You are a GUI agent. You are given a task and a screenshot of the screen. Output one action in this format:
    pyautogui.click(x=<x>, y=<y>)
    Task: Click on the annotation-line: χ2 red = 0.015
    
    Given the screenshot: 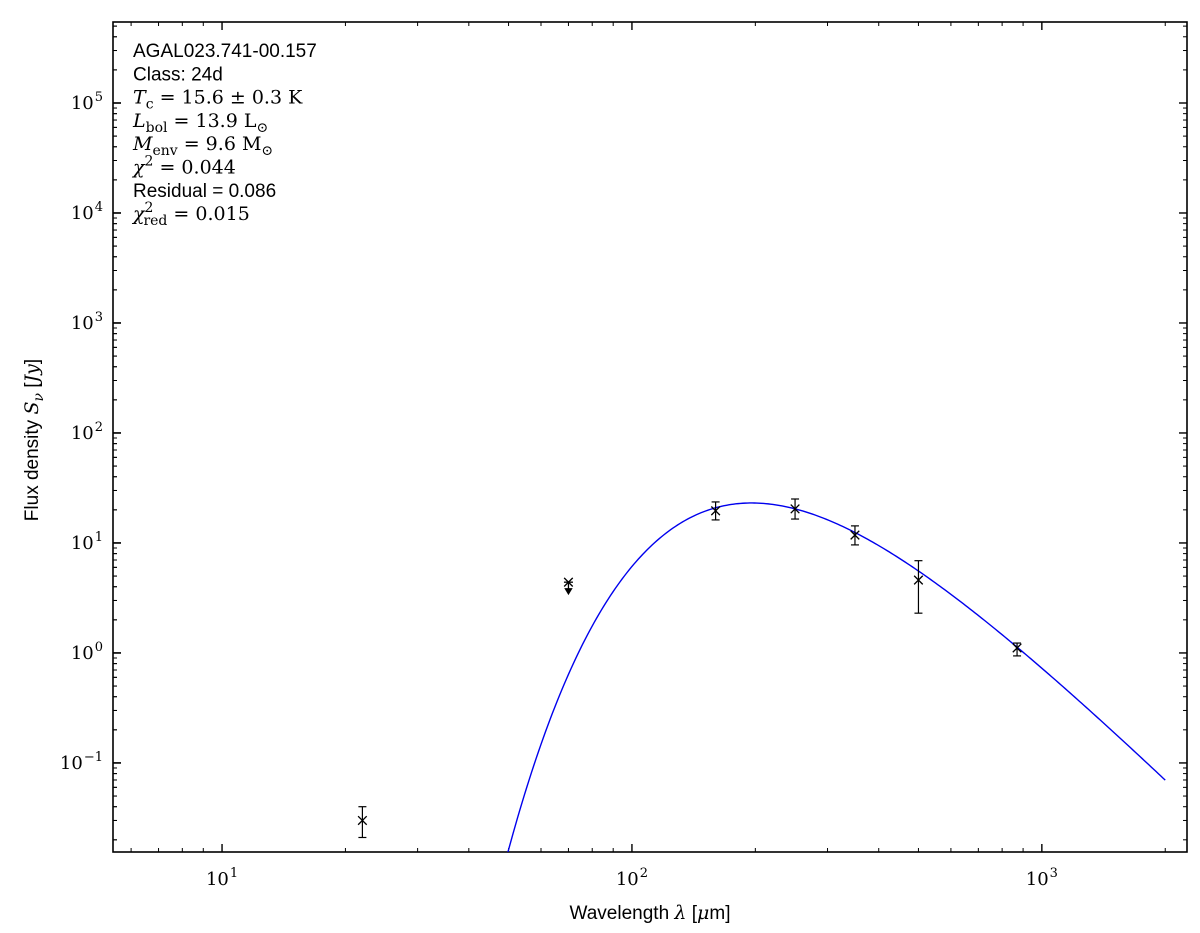 What is the action you would take?
    pyautogui.click(x=190, y=214)
    